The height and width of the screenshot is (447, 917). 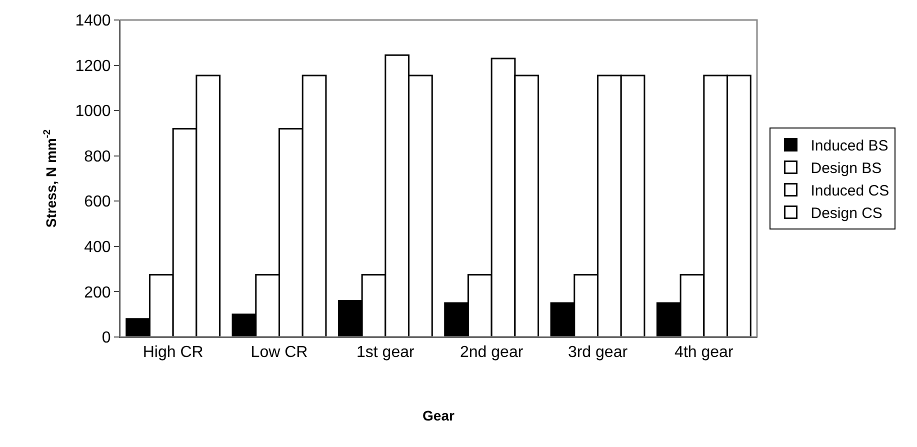 What do you see at coordinates (97, 293) in the screenshot?
I see `y-tick-label: 200` at bounding box center [97, 293].